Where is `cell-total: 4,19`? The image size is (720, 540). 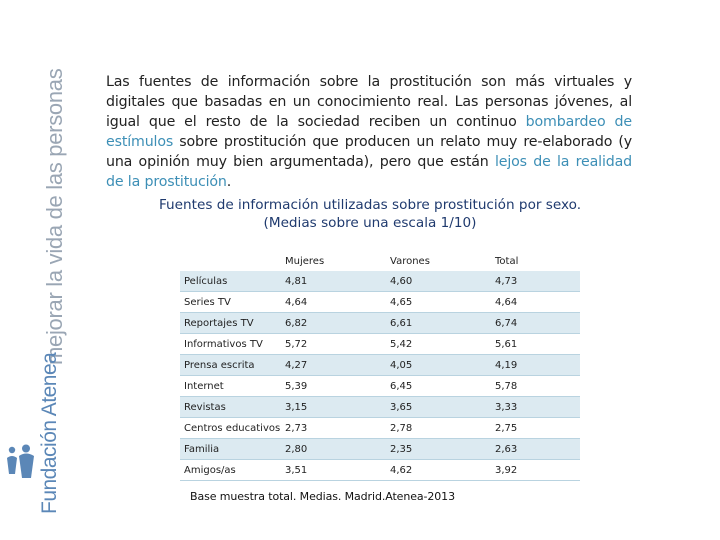
cell-total: 4,19 is located at coordinates (535, 365).